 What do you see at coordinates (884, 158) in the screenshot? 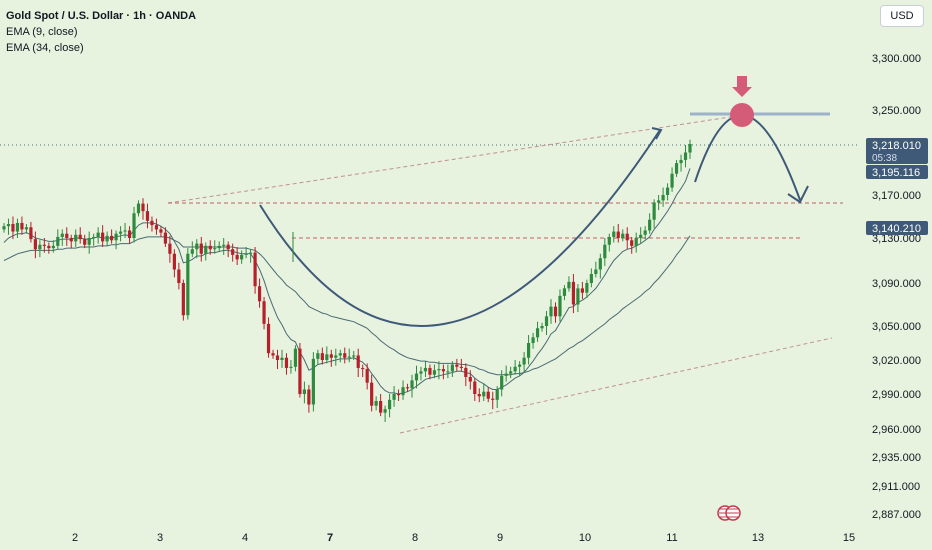
I see `price-tag-countdown: 05:38` at bounding box center [884, 158].